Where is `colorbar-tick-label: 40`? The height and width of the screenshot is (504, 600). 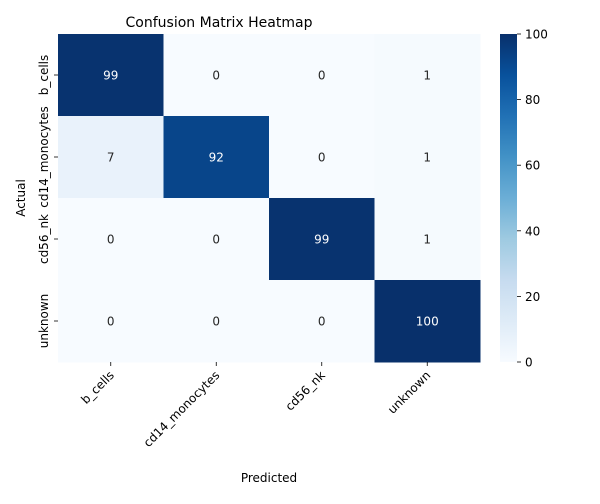 colorbar-tick-label: 40 is located at coordinates (532, 231).